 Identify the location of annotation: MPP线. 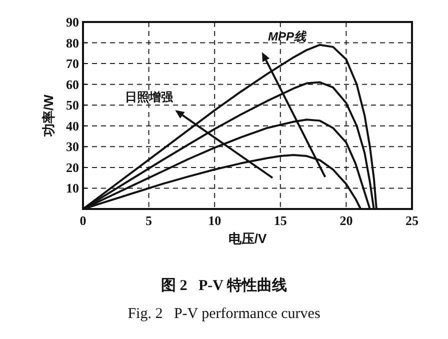
(287, 37).